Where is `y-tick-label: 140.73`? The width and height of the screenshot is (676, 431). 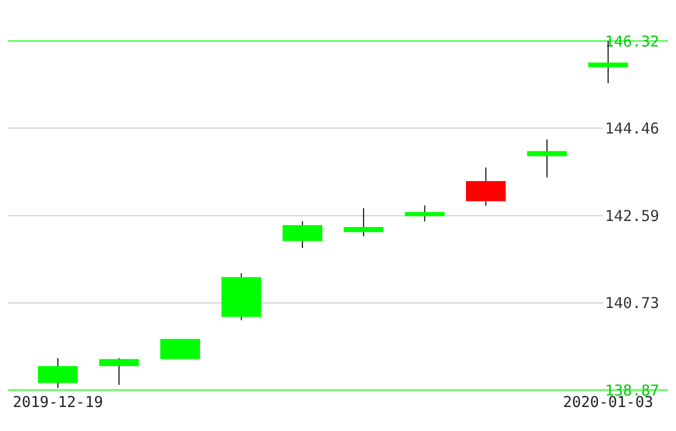 y-tick-label: 140.73 is located at coordinates (632, 303).